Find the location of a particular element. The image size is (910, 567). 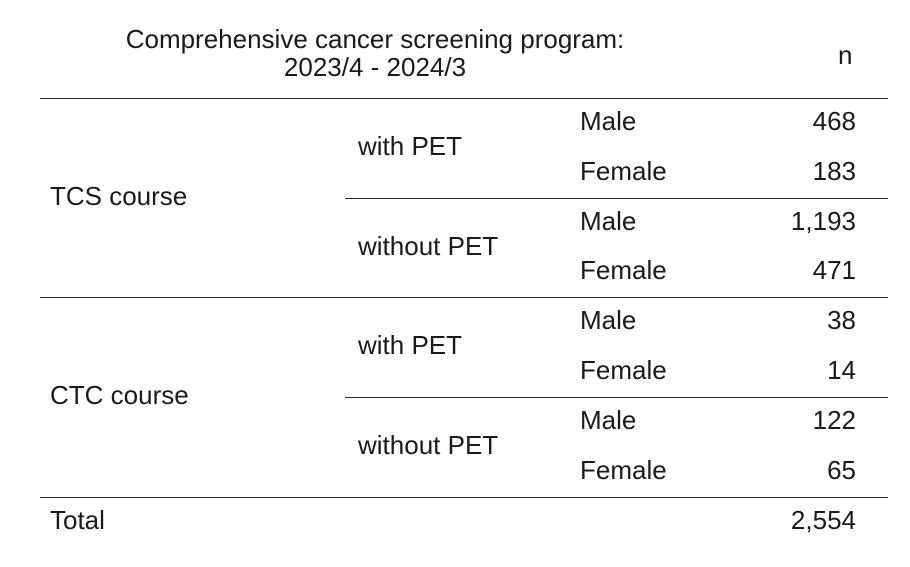

total-label: Total is located at coordinates (77, 520).